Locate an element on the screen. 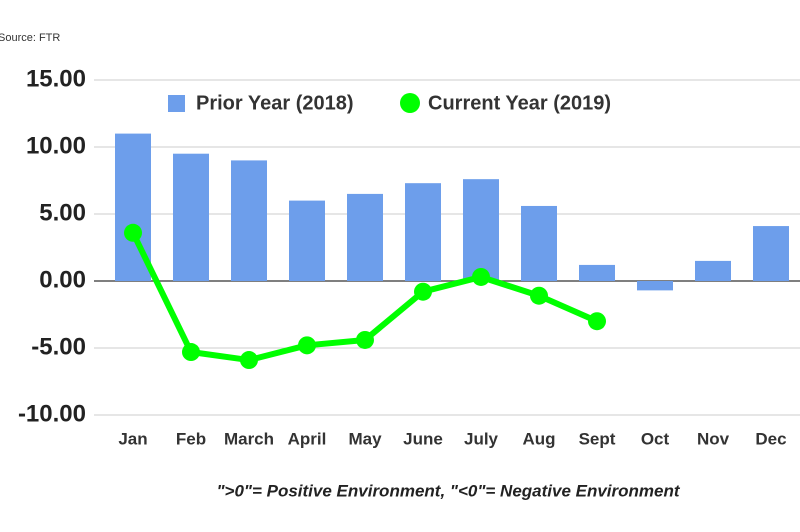 The width and height of the screenshot is (800, 532). x-tick-label: May is located at coordinates (365, 438).